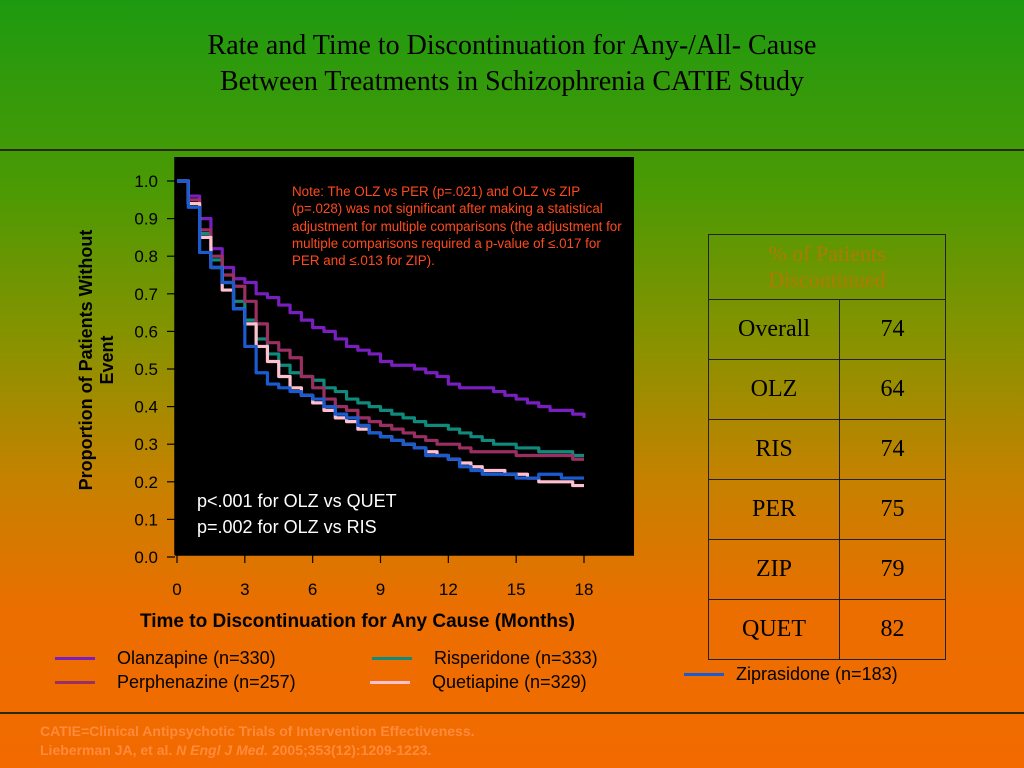 This screenshot has height=768, width=1024. Describe the element at coordinates (390, 682) in the screenshot. I see `legend-swatch-quetiapine` at that location.